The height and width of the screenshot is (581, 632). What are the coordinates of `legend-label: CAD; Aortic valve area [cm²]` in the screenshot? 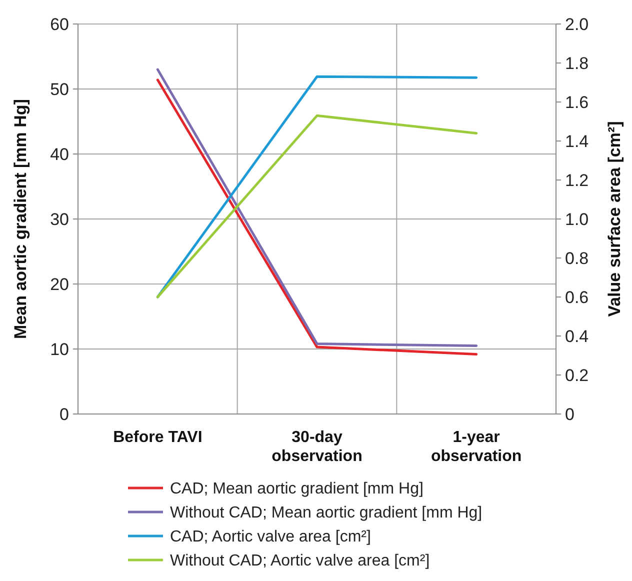 It's located at (270, 537).